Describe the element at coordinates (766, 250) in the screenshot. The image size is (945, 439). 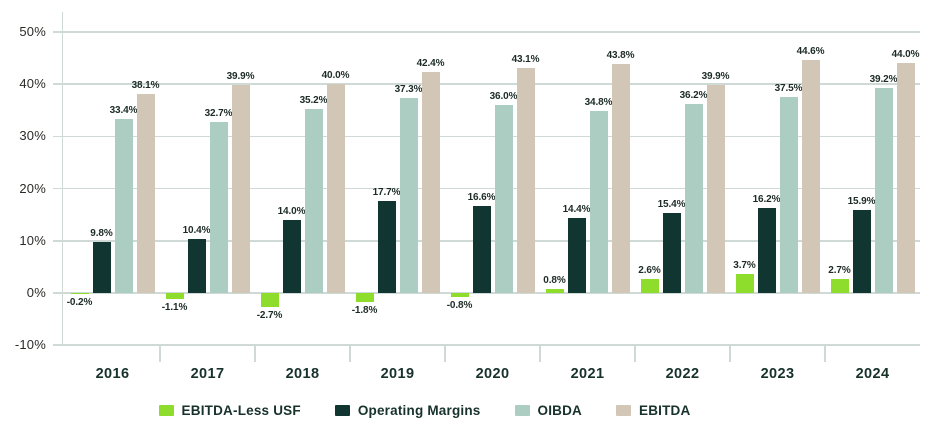
I see `bar-operating-margins-2023` at that location.